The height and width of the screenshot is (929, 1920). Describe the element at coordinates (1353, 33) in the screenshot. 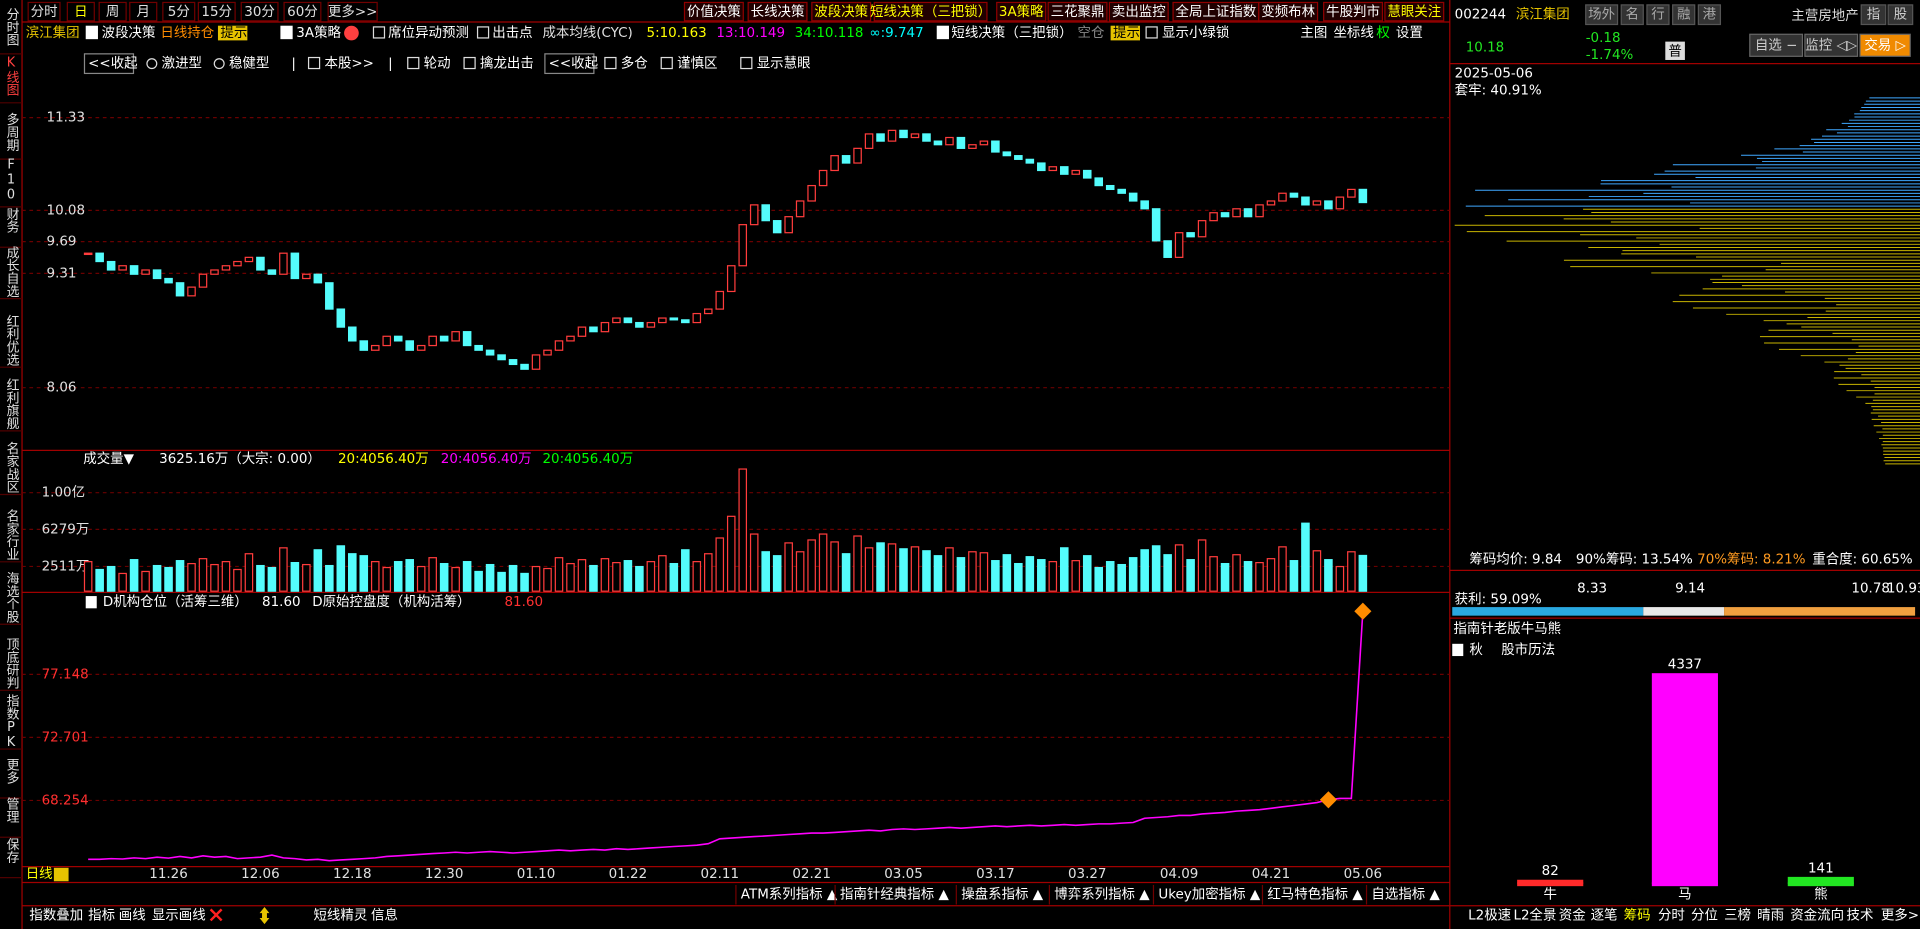

I see `chart-control: 坐标线` at that location.